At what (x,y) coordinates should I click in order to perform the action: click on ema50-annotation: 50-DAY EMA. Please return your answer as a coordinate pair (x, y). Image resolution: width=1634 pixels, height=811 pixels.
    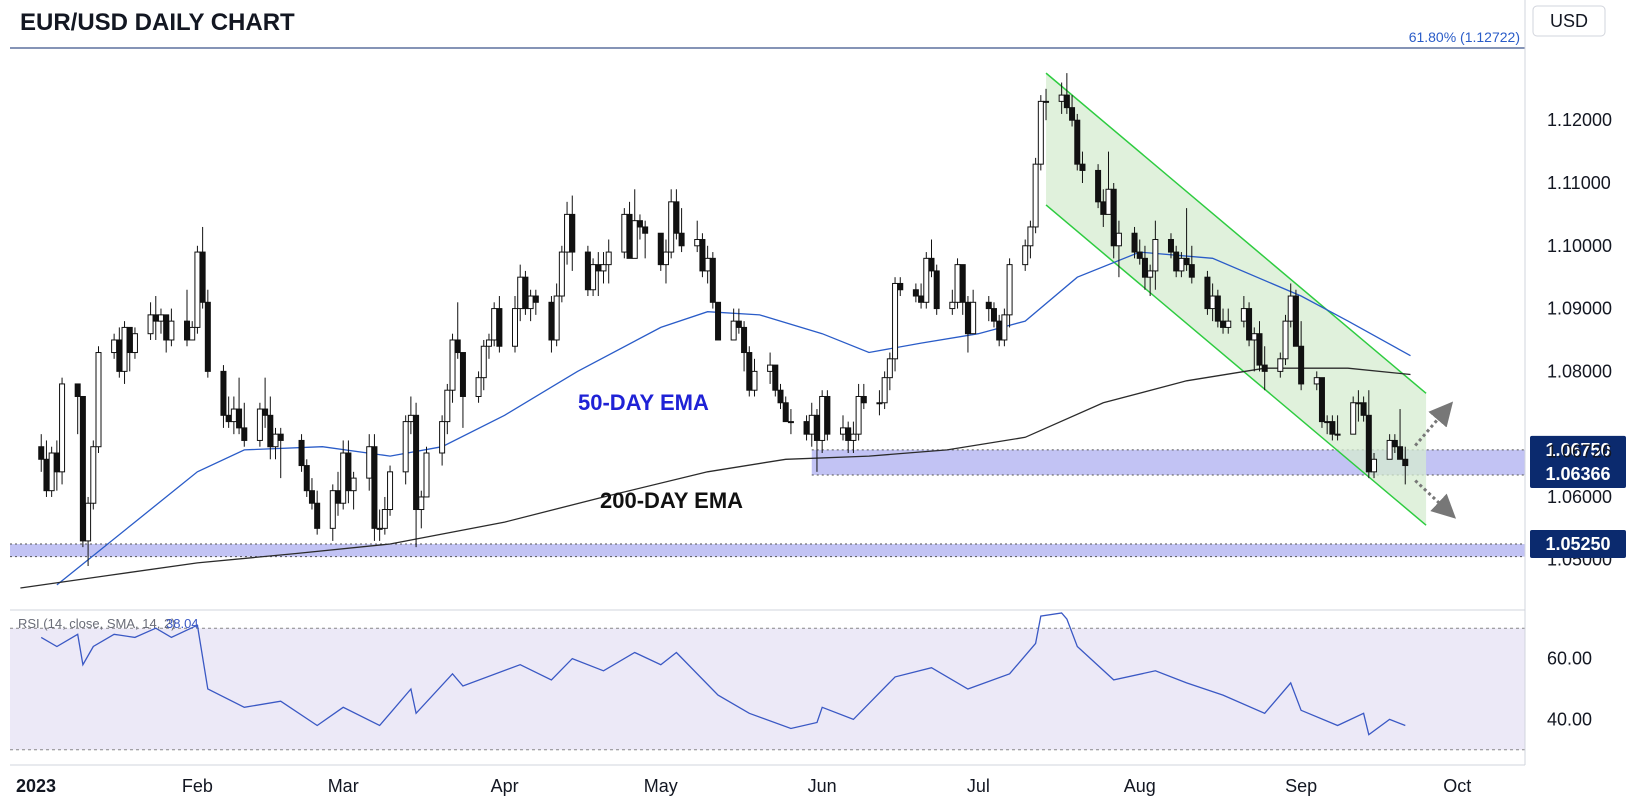
    Looking at the image, I should click on (643, 402).